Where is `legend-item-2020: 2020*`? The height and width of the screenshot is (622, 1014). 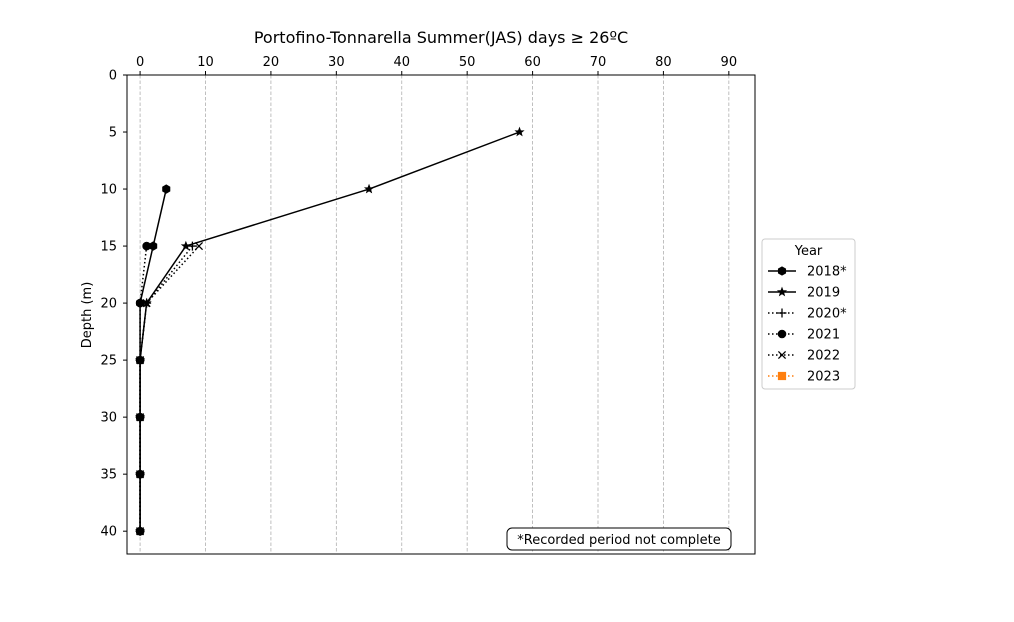
legend-item-2020: 2020* is located at coordinates (807, 314).